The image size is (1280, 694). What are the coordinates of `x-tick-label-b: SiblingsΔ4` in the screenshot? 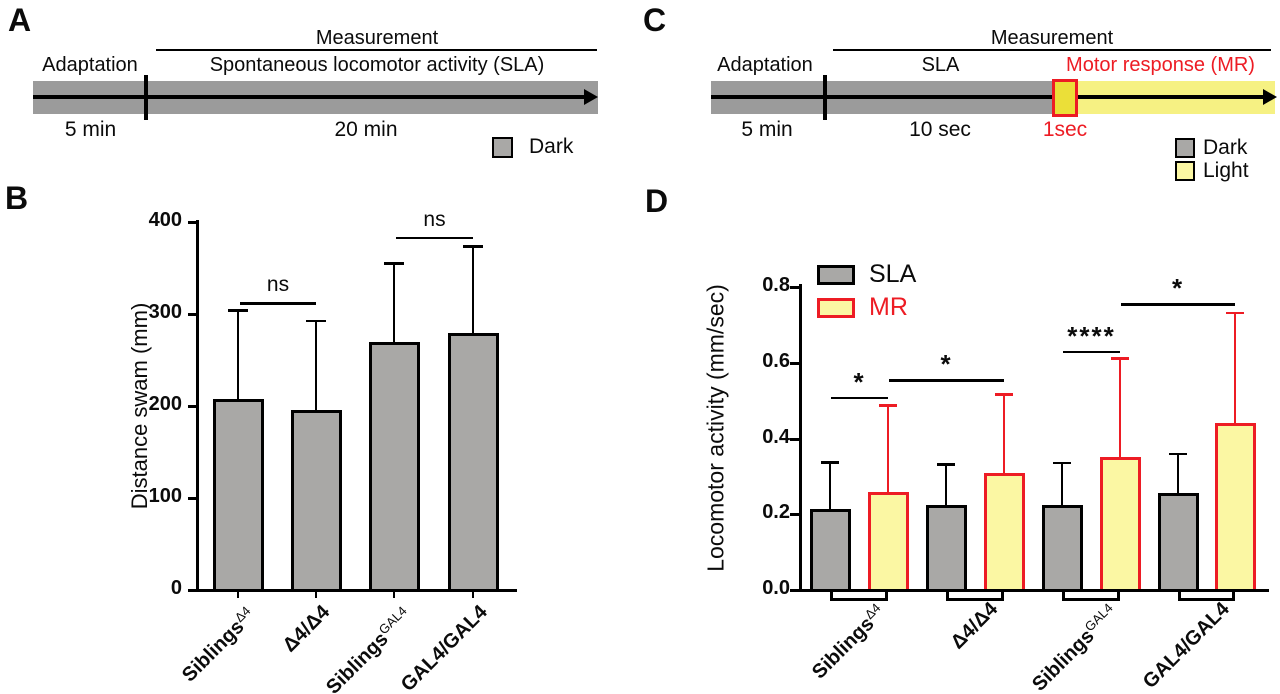 It's located at (216, 645).